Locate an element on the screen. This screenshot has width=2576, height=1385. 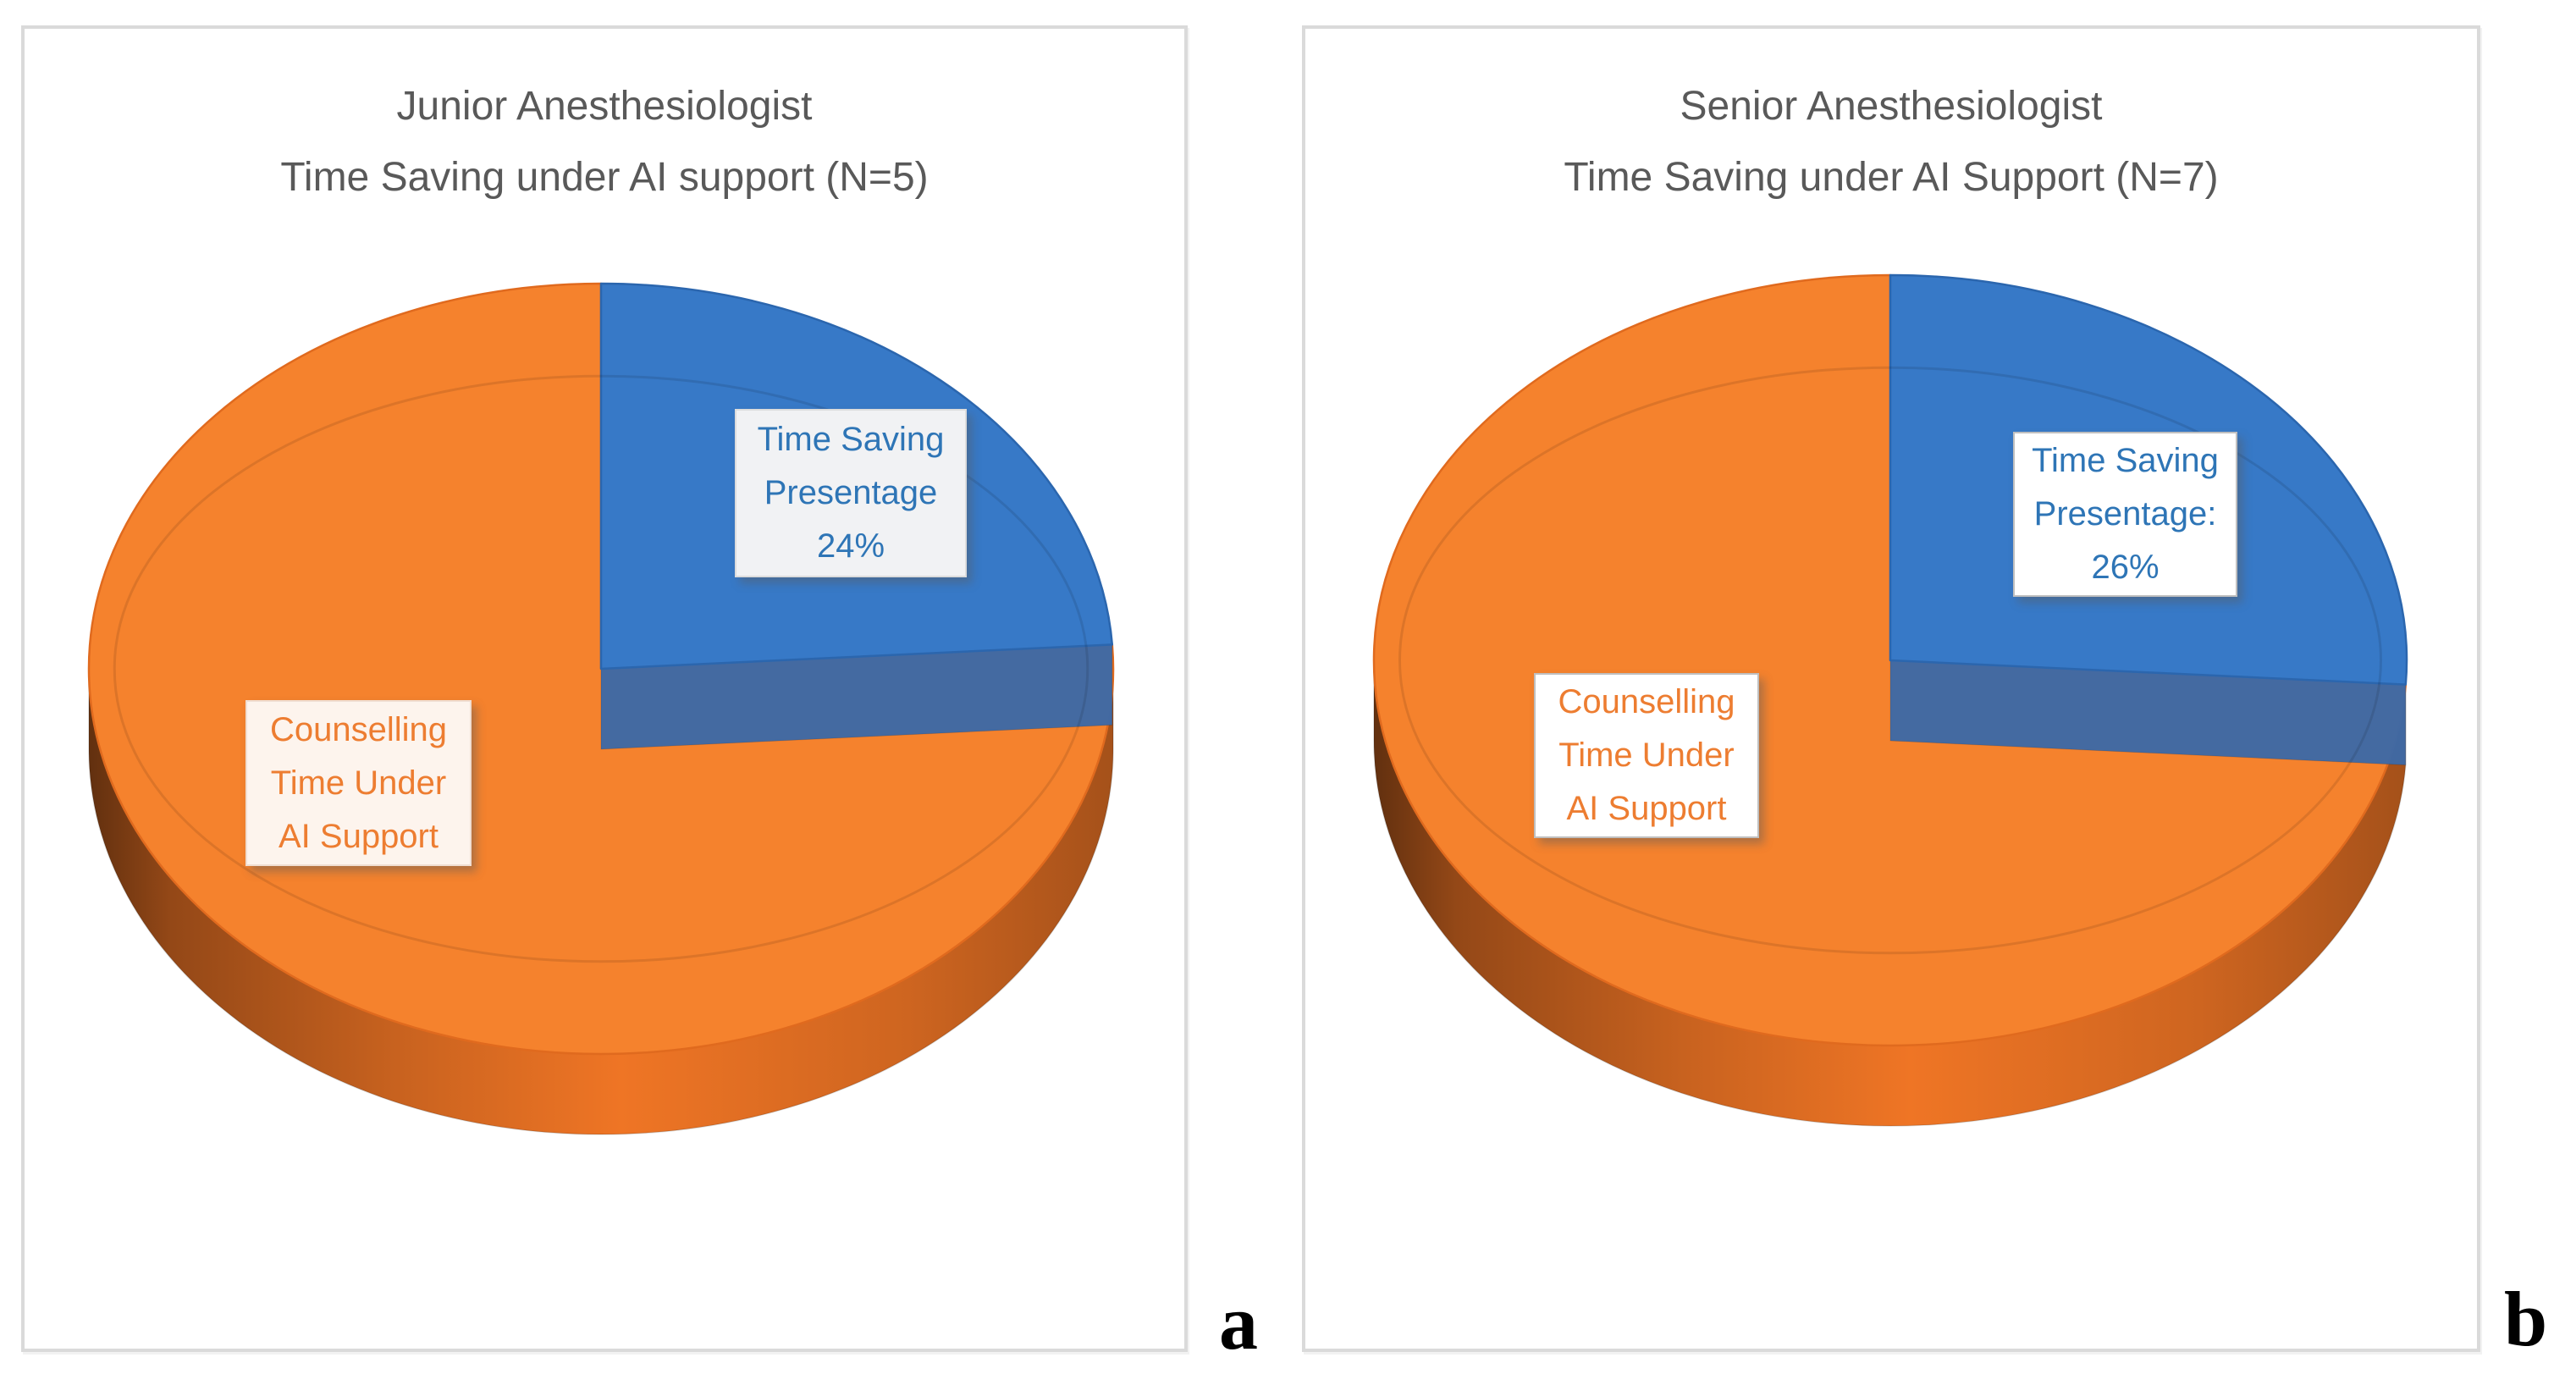
slice-label-line: 24% is located at coordinates (850, 546).